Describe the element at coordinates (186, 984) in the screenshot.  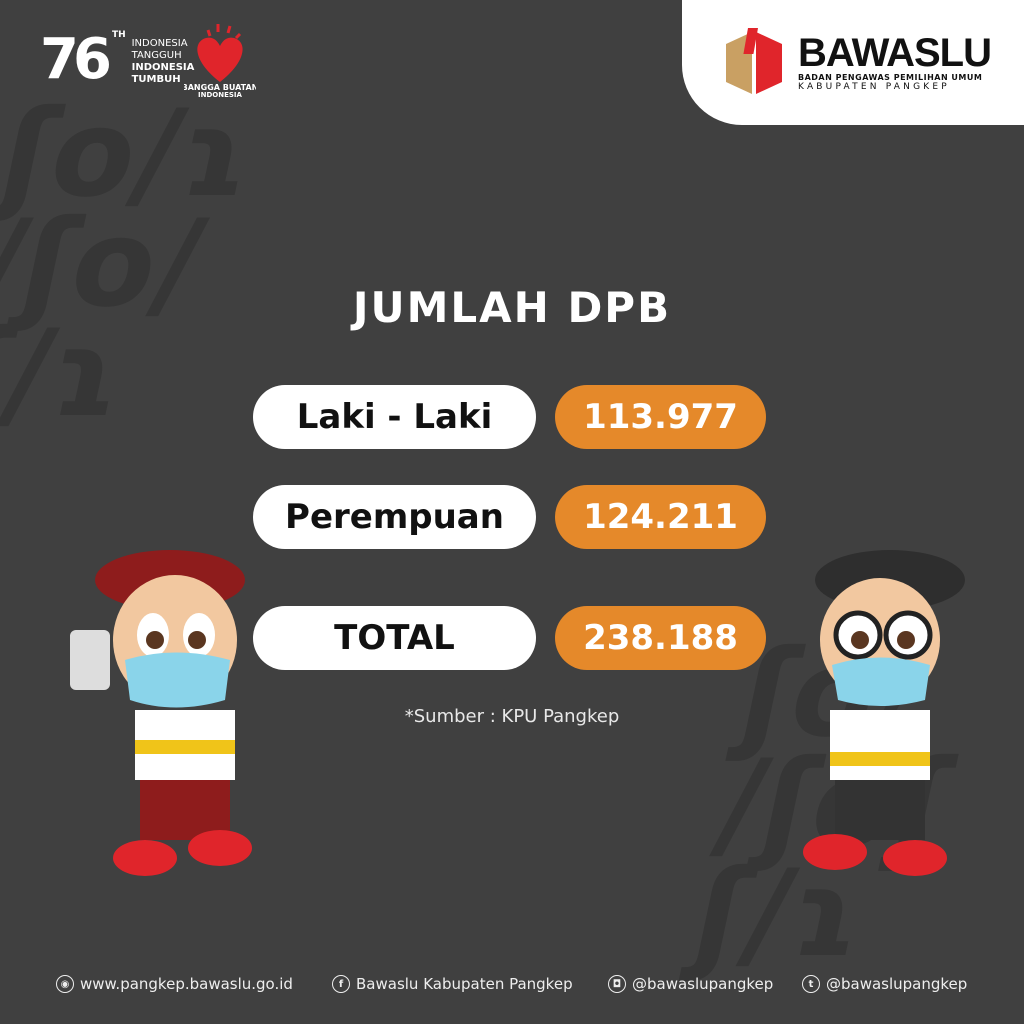
I see `website-text: www.pangkep.bawaslu.go.id` at that location.